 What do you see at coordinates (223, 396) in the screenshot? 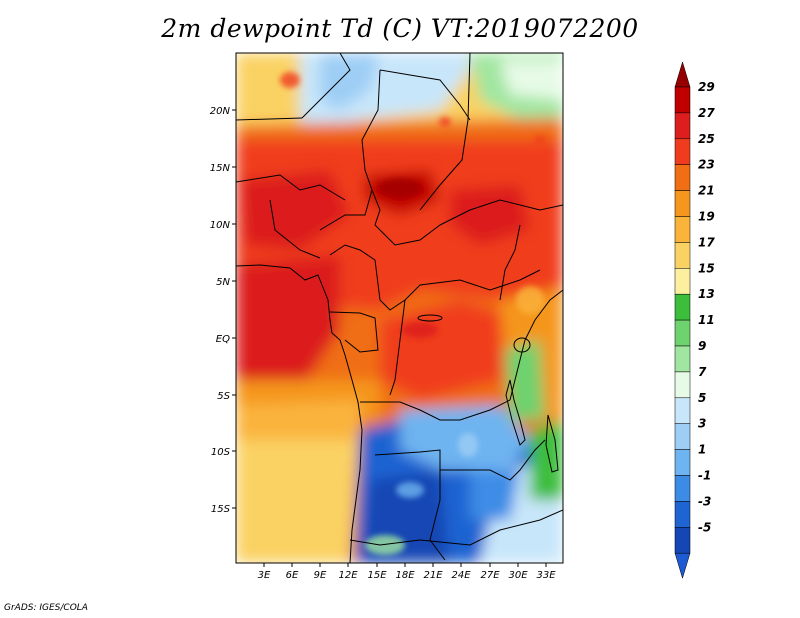
I see `lat-label: 5S` at bounding box center [223, 396].